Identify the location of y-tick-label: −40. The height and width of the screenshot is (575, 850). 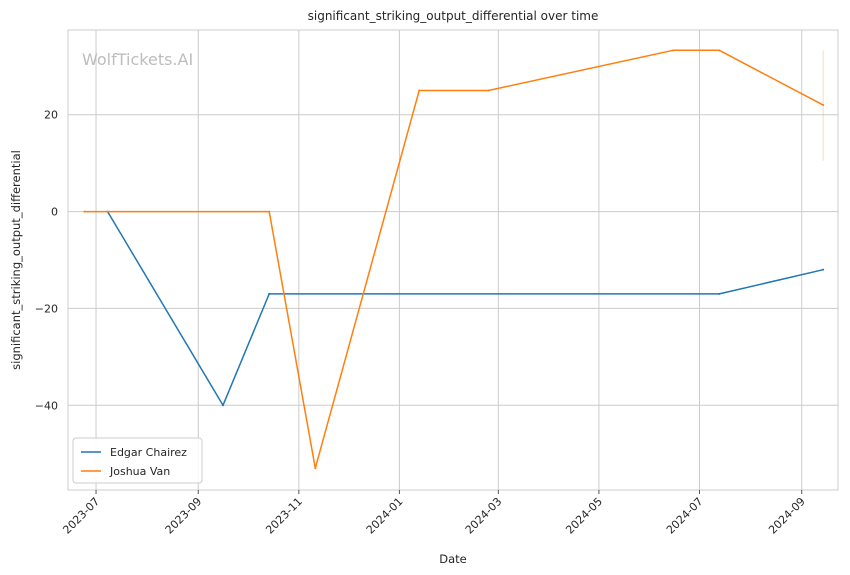
(46, 405).